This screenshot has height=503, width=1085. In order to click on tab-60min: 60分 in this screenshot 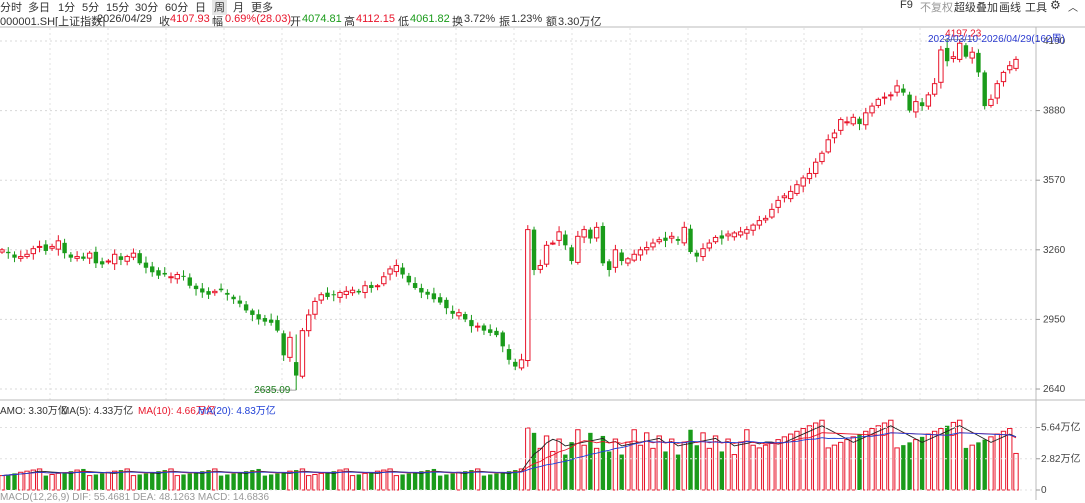, I will do `click(177, 8)`.